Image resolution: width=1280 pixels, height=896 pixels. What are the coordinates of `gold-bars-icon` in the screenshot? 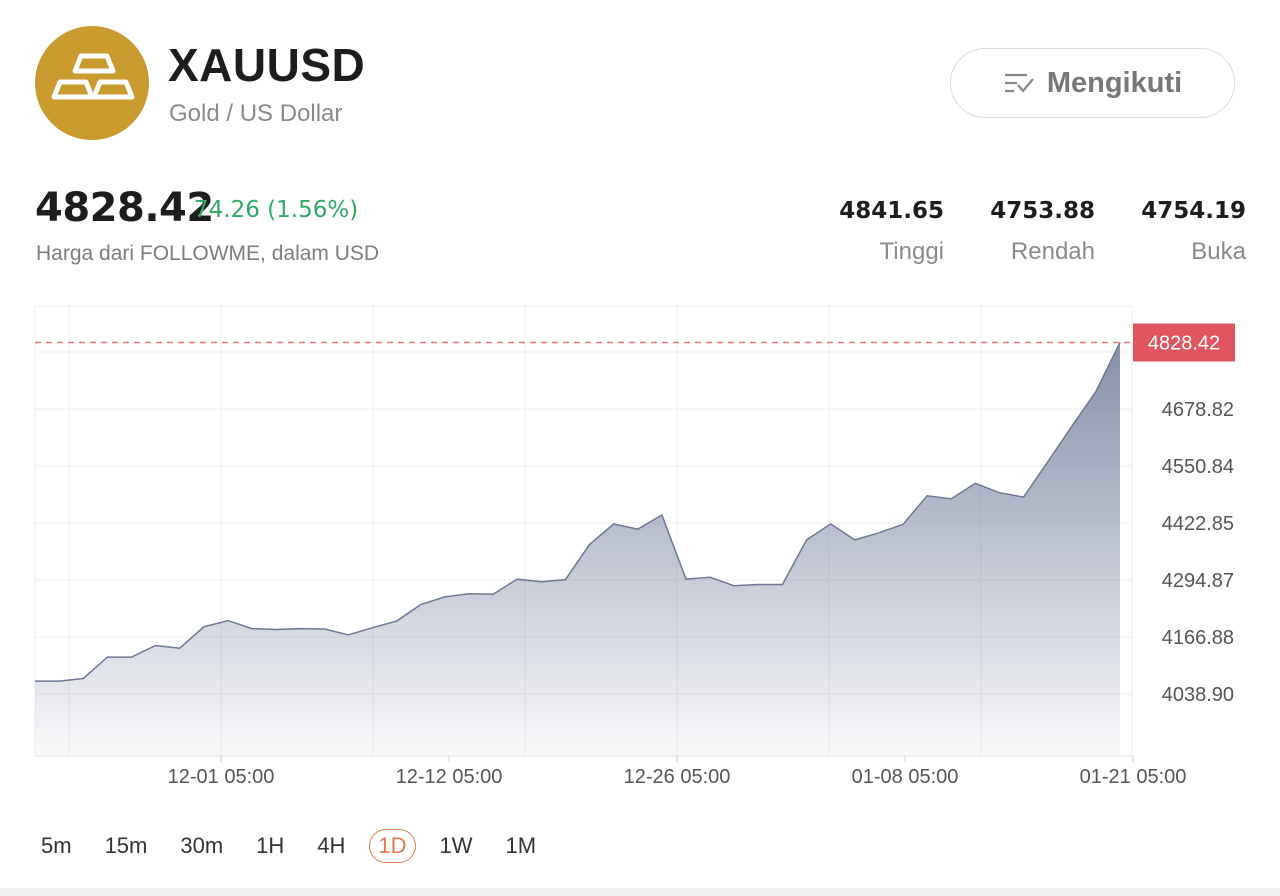 It's located at (93, 76).